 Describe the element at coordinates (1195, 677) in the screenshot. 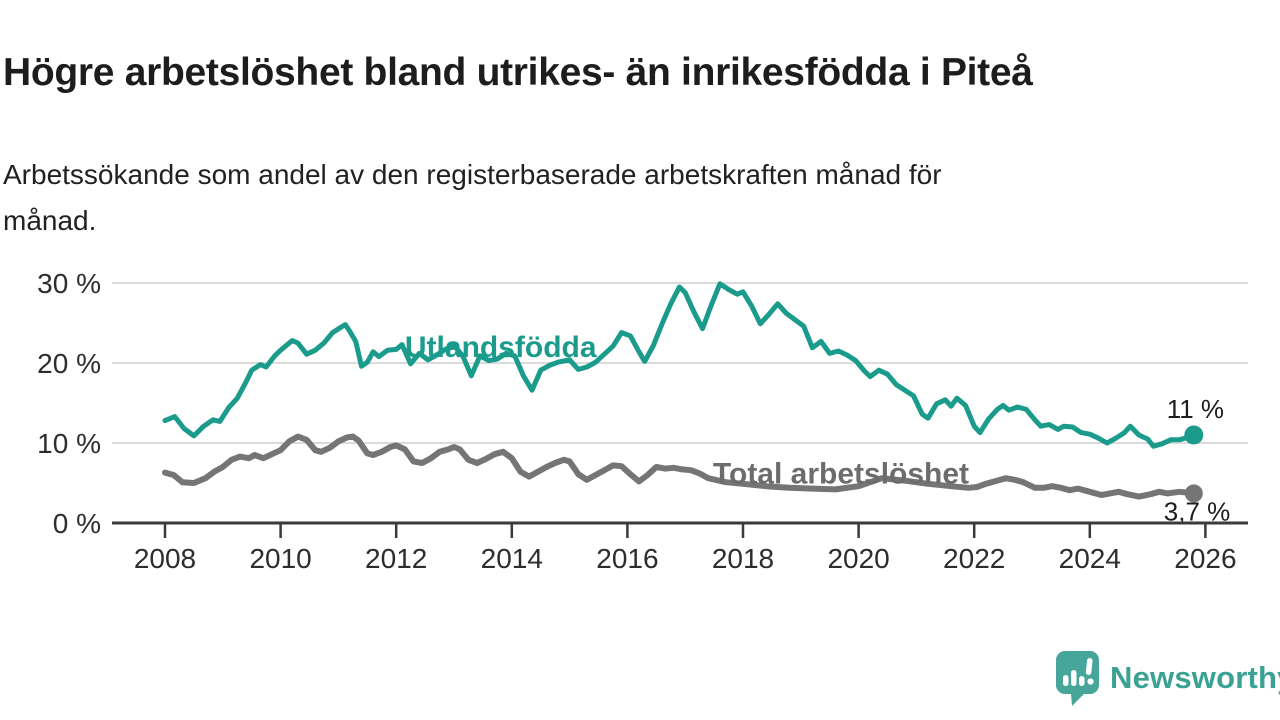

I see `newsworthy-wordmark: Newsworthy` at that location.